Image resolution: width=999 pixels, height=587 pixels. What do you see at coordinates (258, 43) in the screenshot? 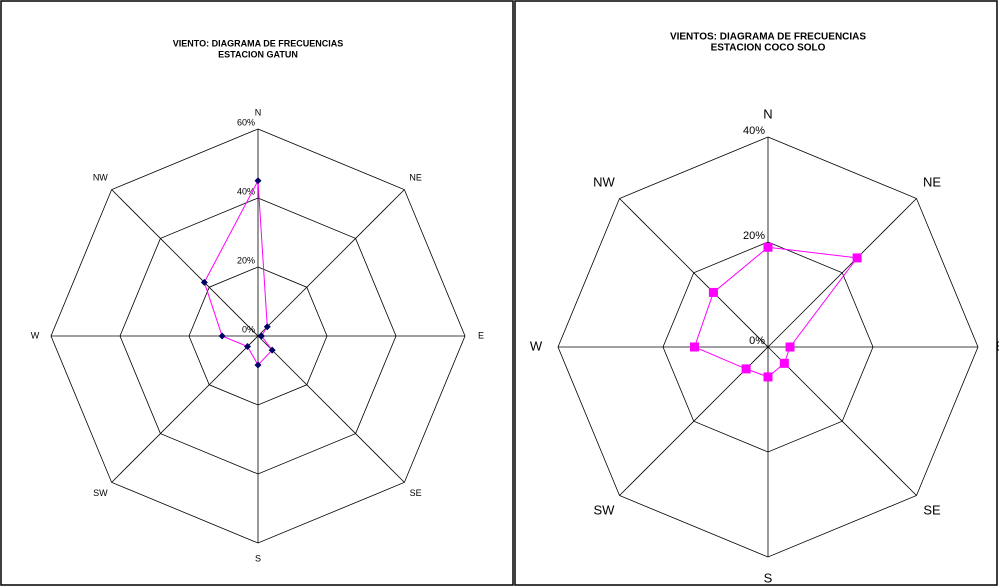
I see `chart-title: VIENTO: DIAGRAMA DE FRECUENCIAS` at bounding box center [258, 43].